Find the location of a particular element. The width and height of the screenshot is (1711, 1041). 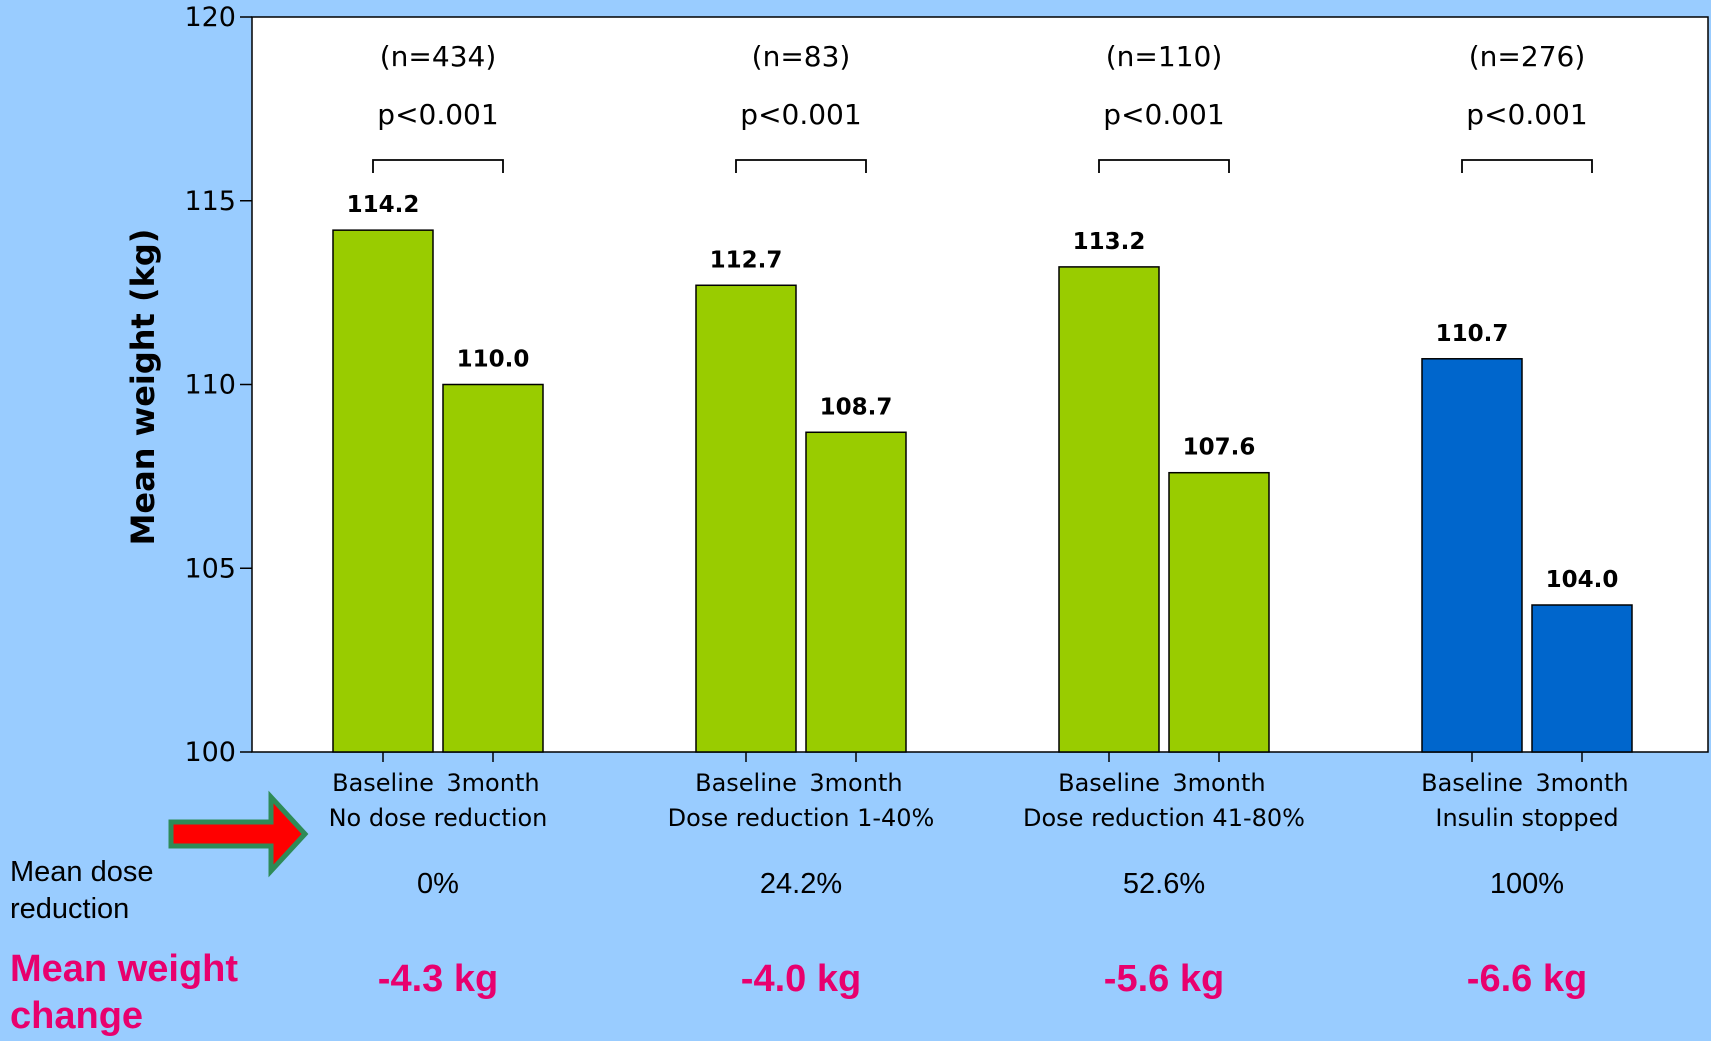

y-tick-label: 115 is located at coordinates (210, 201).